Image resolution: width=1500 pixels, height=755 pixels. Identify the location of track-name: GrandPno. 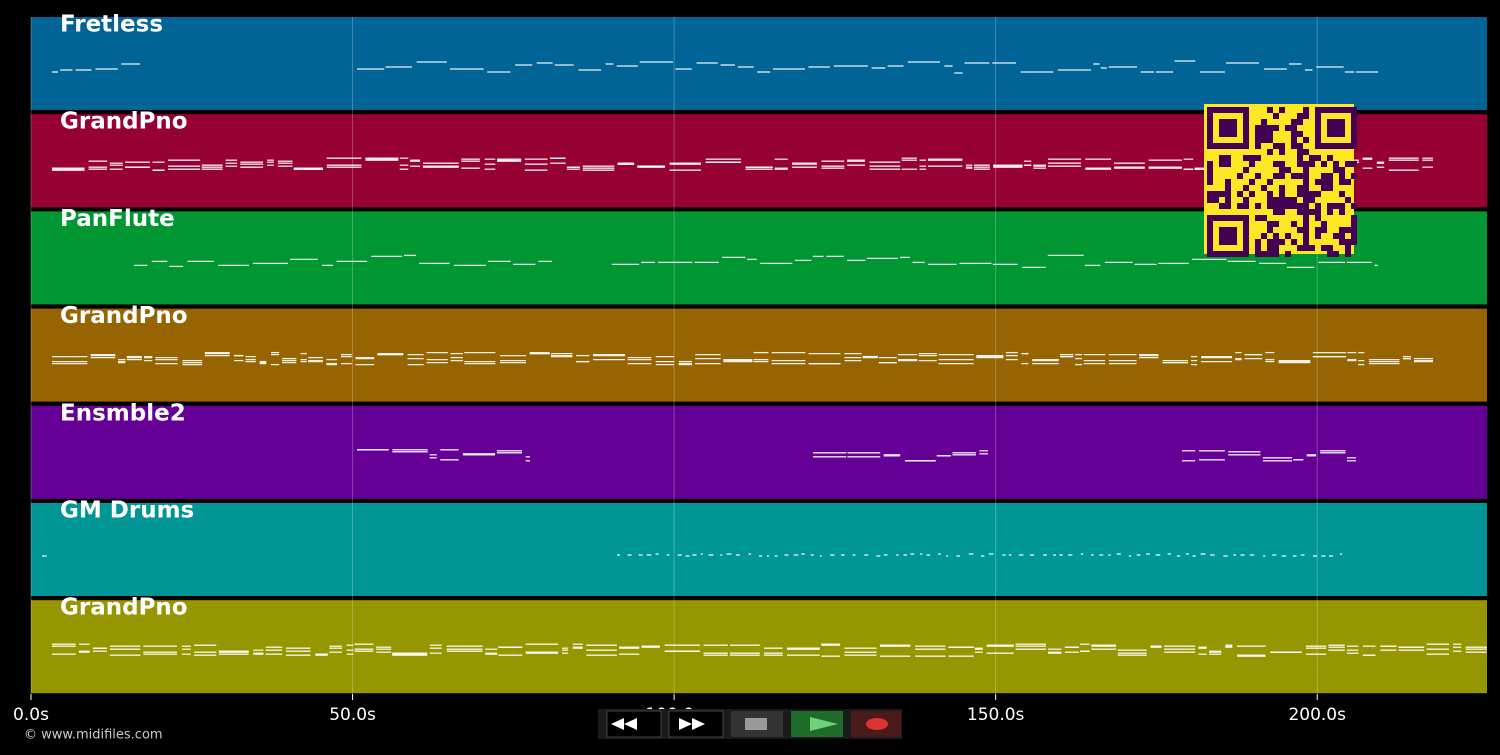
(124, 608).